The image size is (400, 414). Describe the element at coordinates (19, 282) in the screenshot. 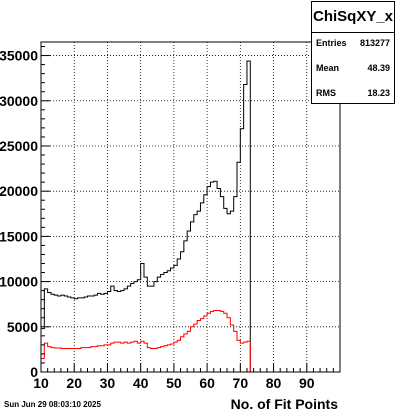

I see `y-tick-label: 10000` at that location.